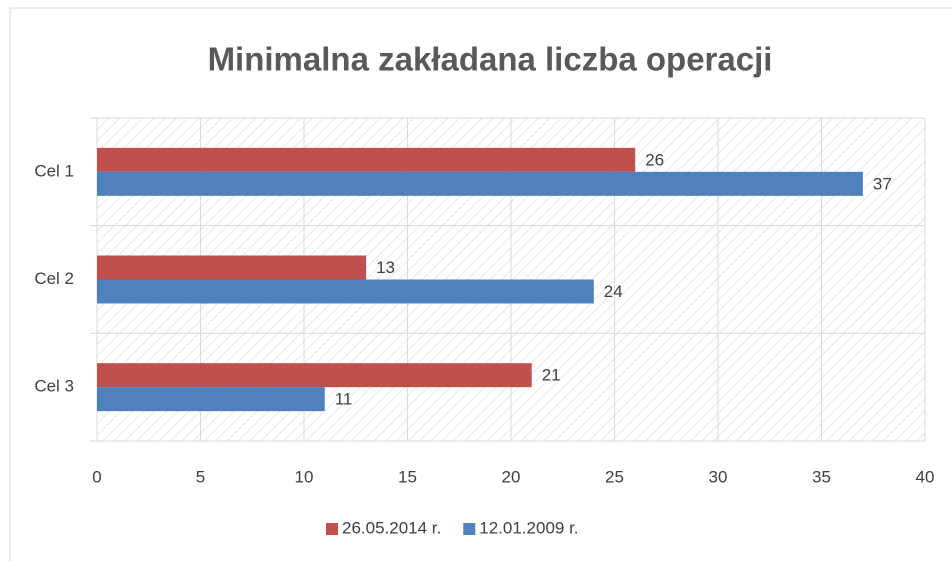 Image resolution: width=952 pixels, height=561 pixels. What do you see at coordinates (391, 527) in the screenshot?
I see `legend-label: 26.05.2014 r.` at bounding box center [391, 527].